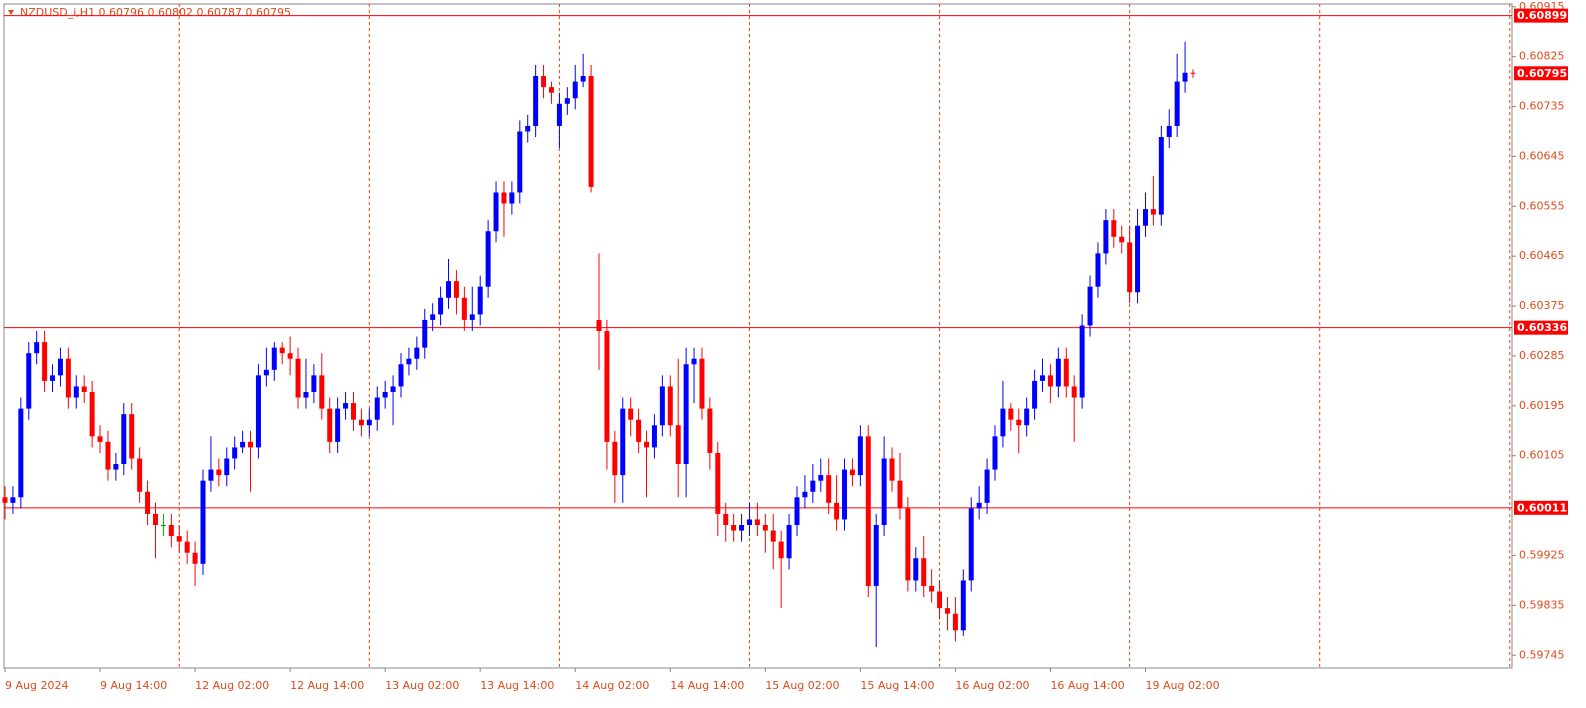  Describe the element at coordinates (327, 685) in the screenshot. I see `x-tick-label: 12 Aug 14:00` at that location.